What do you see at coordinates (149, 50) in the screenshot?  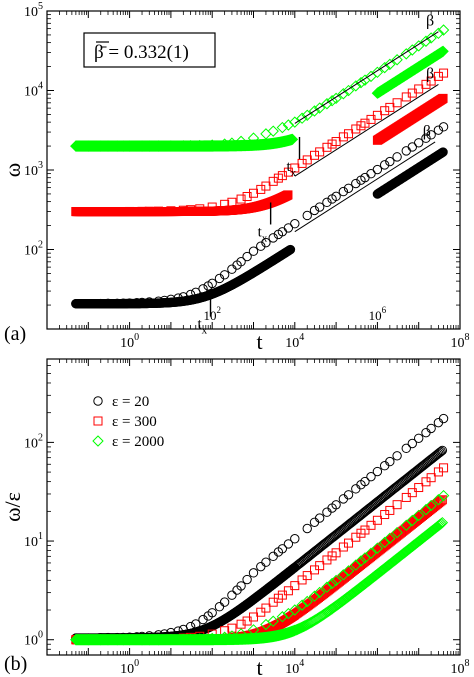 I see `beta-box-frame` at bounding box center [149, 50].